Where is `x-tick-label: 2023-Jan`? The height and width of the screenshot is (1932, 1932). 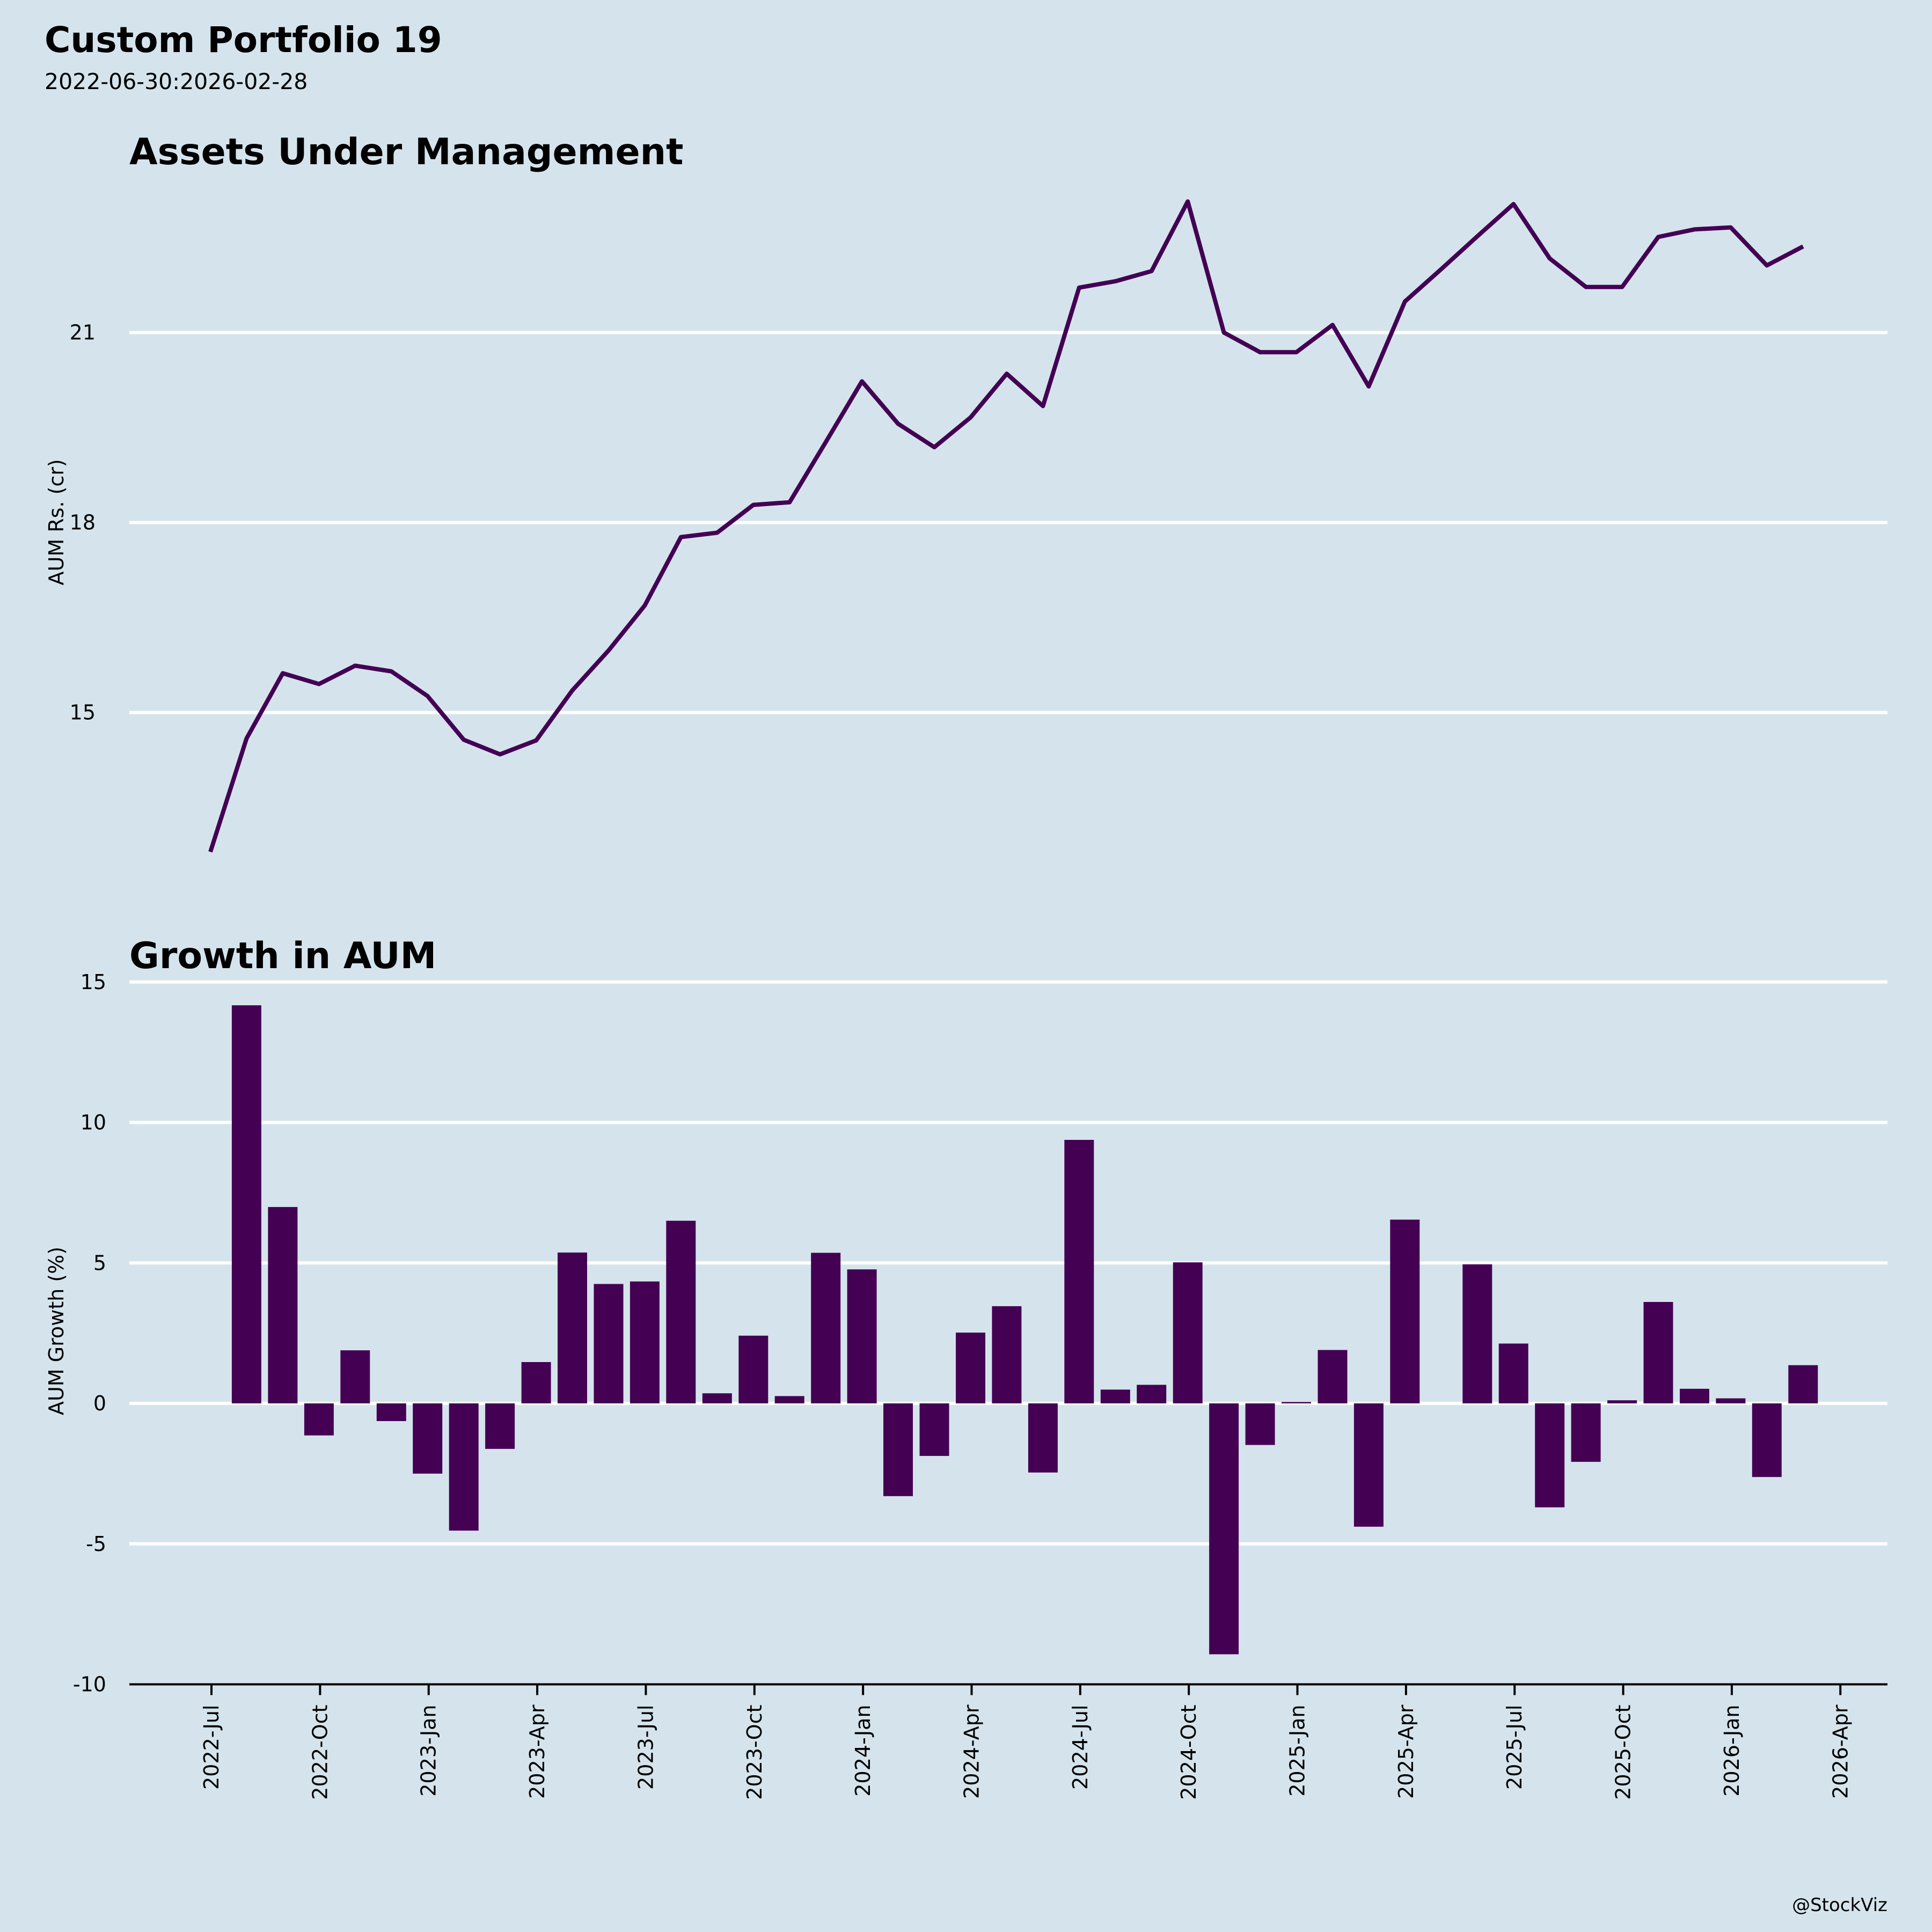
x-tick-label: 2023-Jan is located at coordinates (429, 1751).